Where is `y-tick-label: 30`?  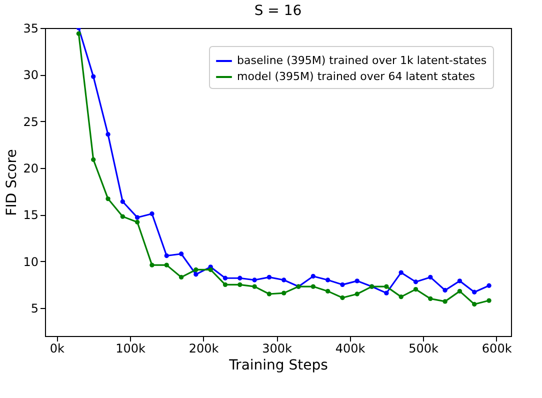
y-tick-label: 30 is located at coordinates (30, 75).